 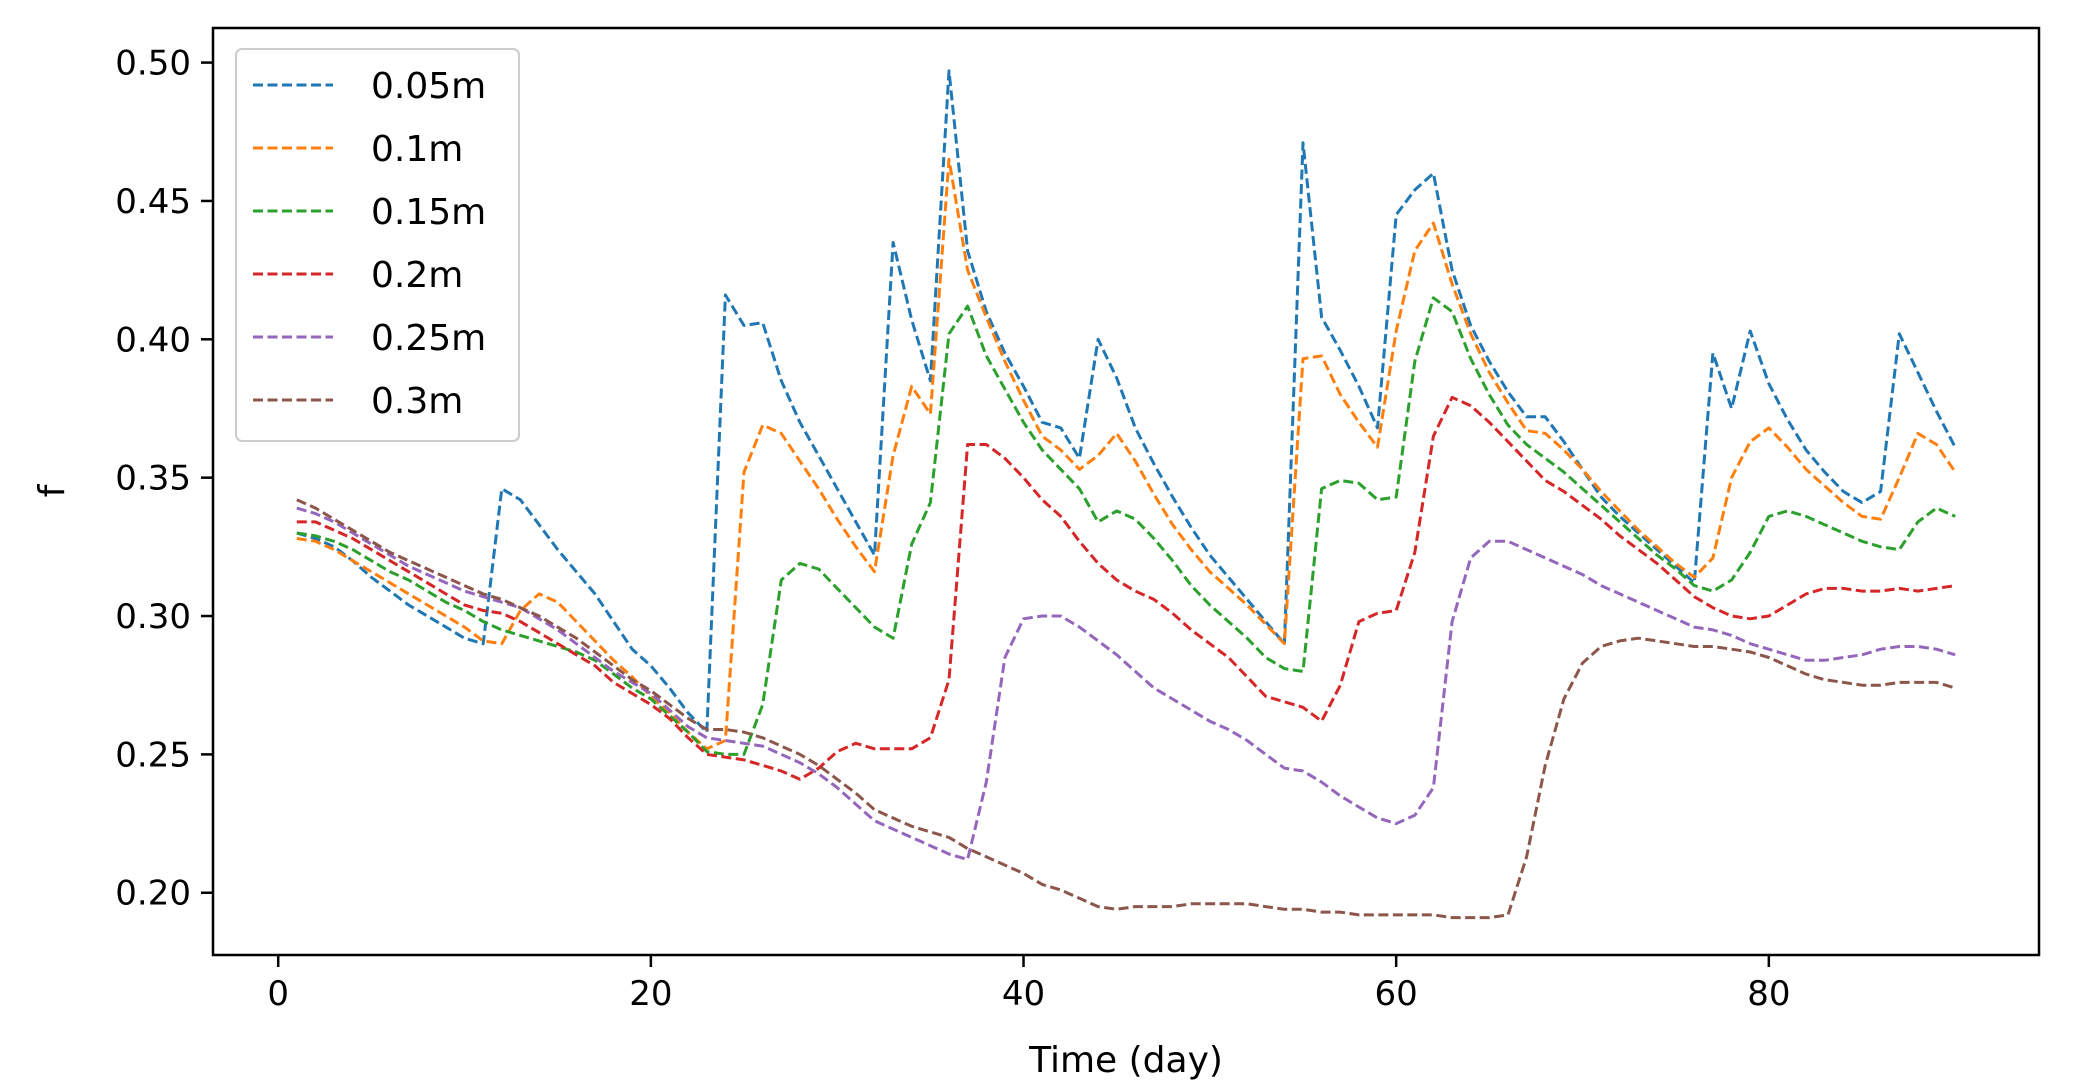 What do you see at coordinates (1023, 994) in the screenshot?
I see `x-tick-label-2: 40` at bounding box center [1023, 994].